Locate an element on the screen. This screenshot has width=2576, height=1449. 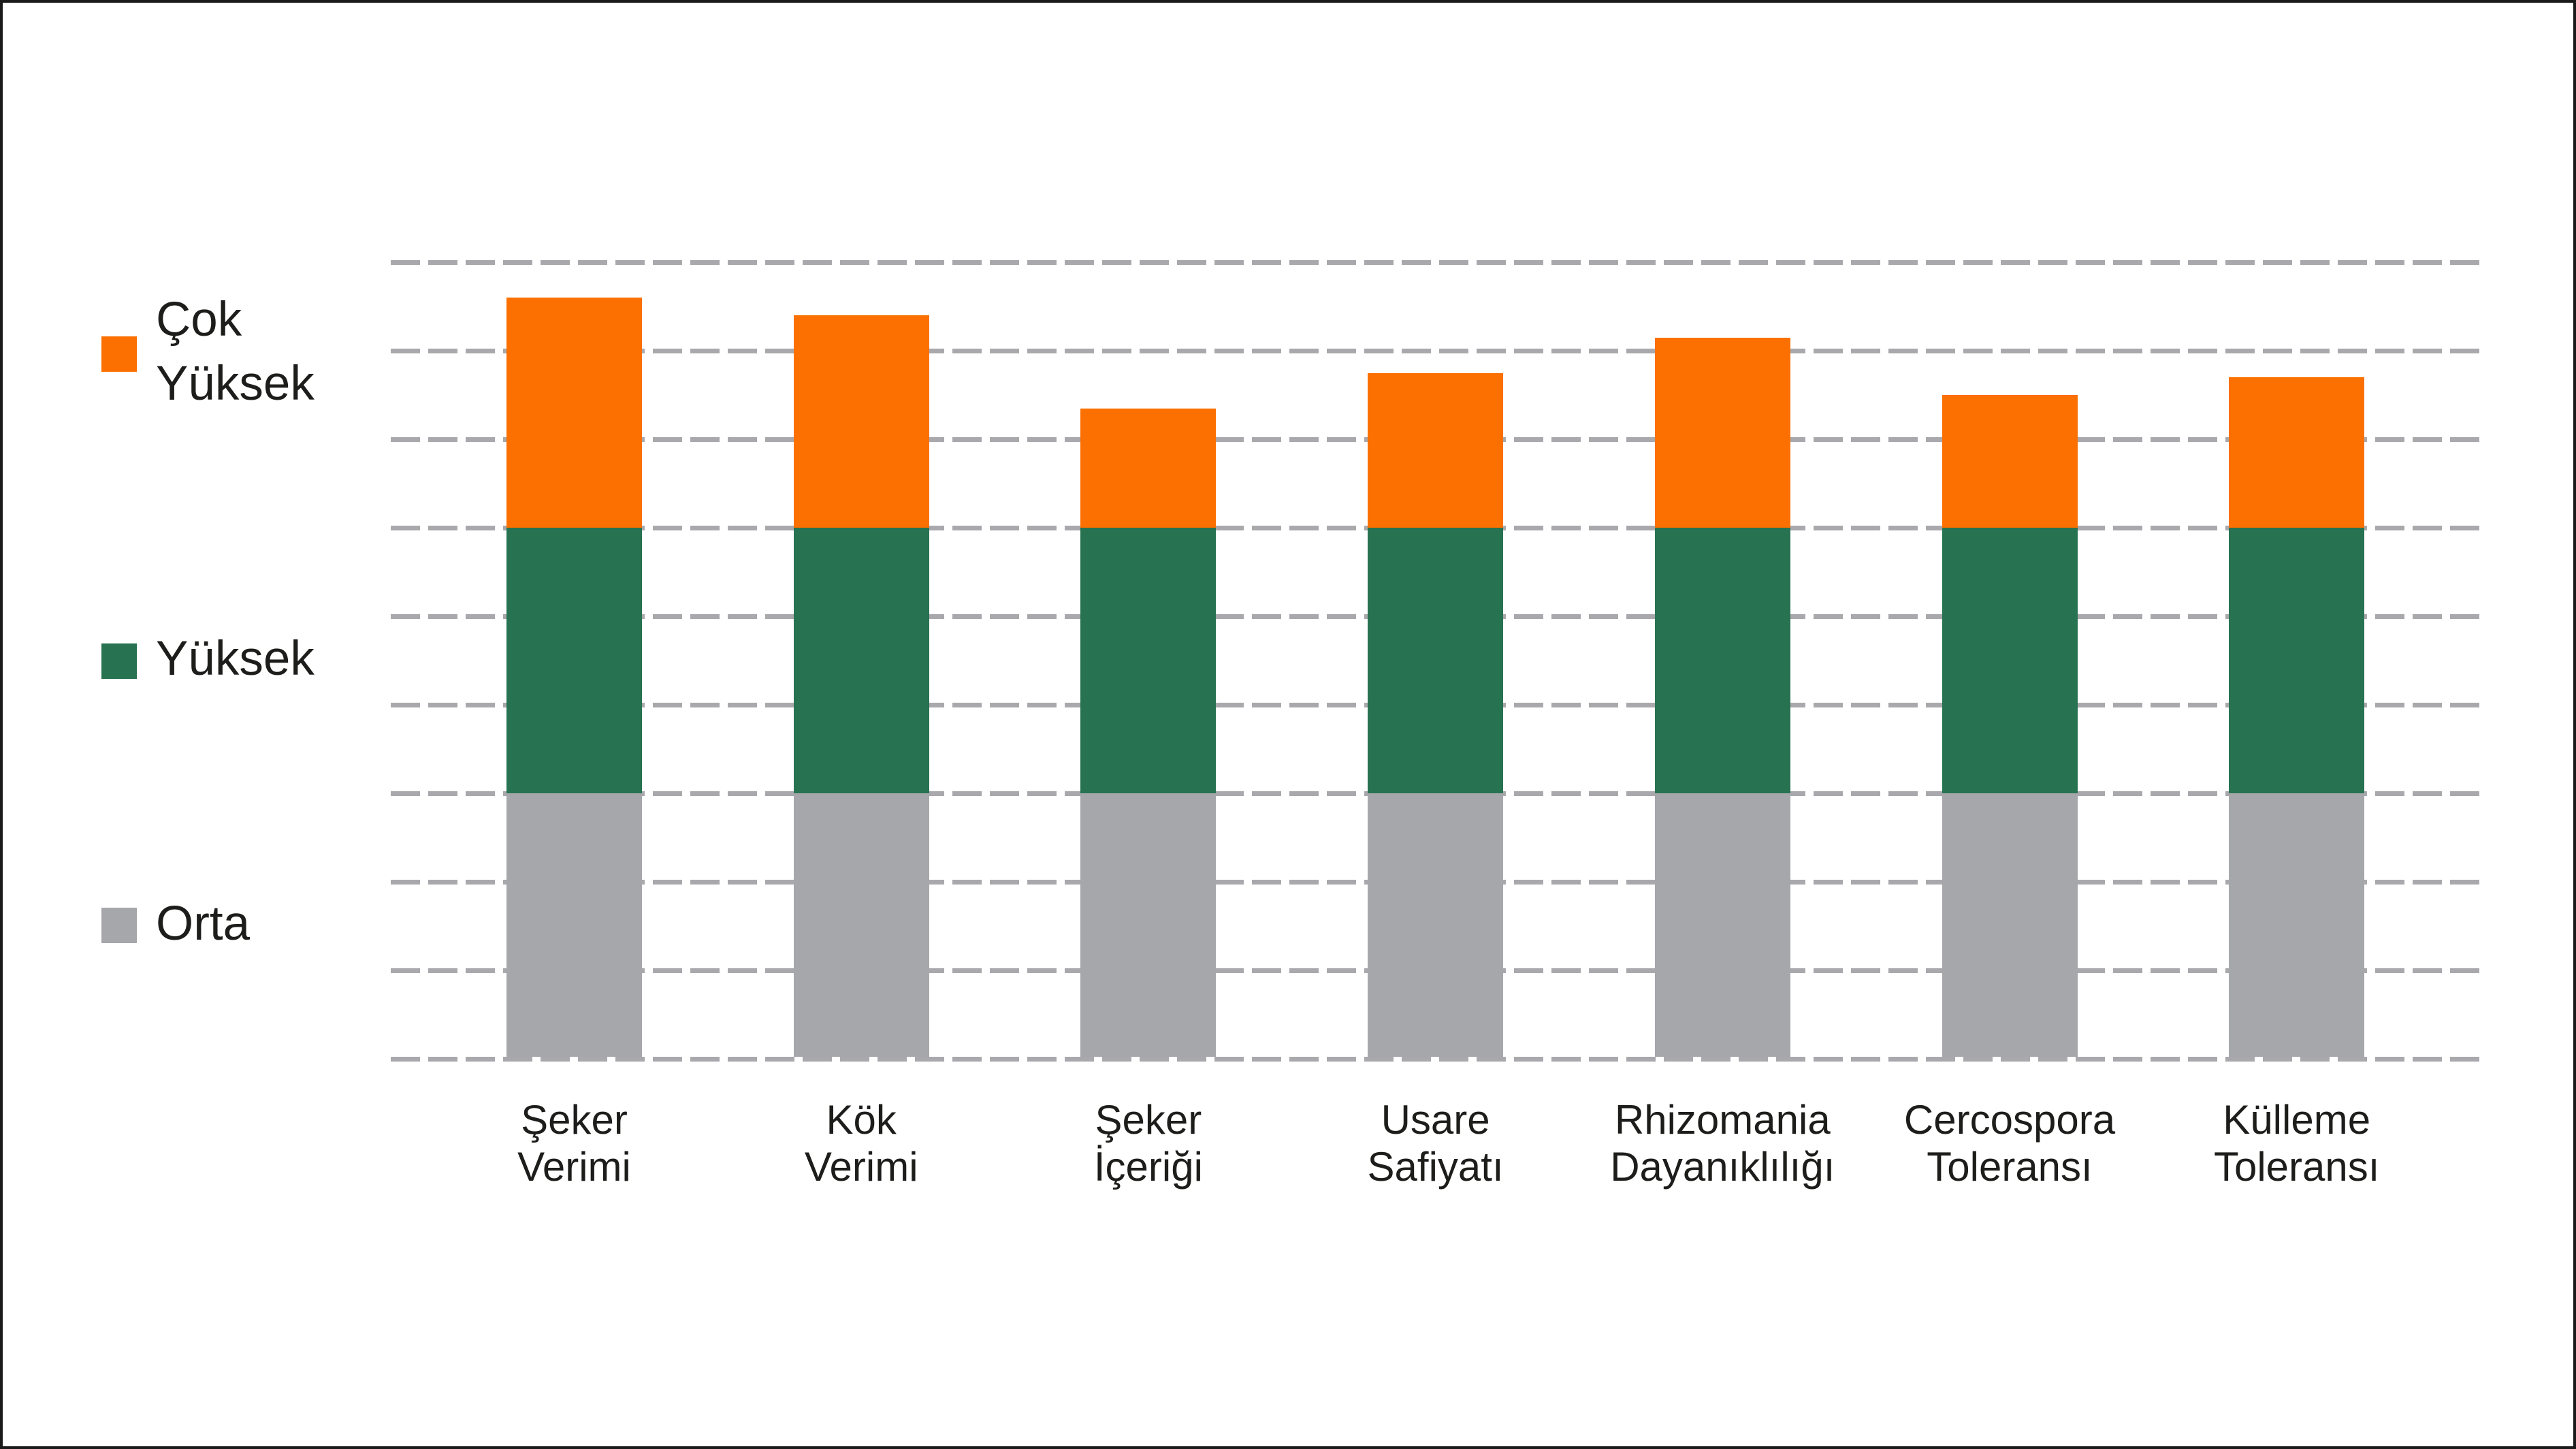
legend-swatch-orta is located at coordinates (119, 926).